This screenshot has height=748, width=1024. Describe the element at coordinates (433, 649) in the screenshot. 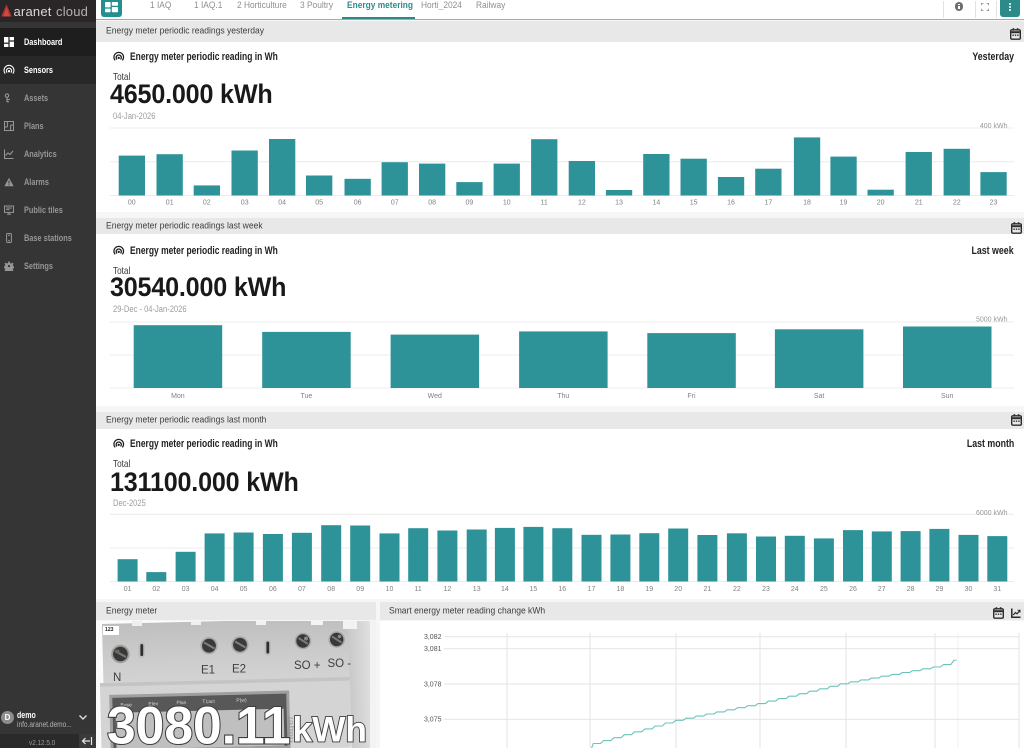

I see `svg-text: 3,081` at that location.